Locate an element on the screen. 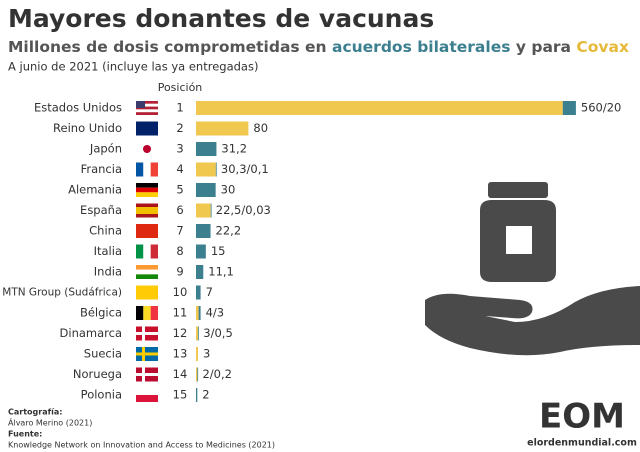 This screenshot has width=640, height=452. value-label: 4/3 is located at coordinates (215, 313).